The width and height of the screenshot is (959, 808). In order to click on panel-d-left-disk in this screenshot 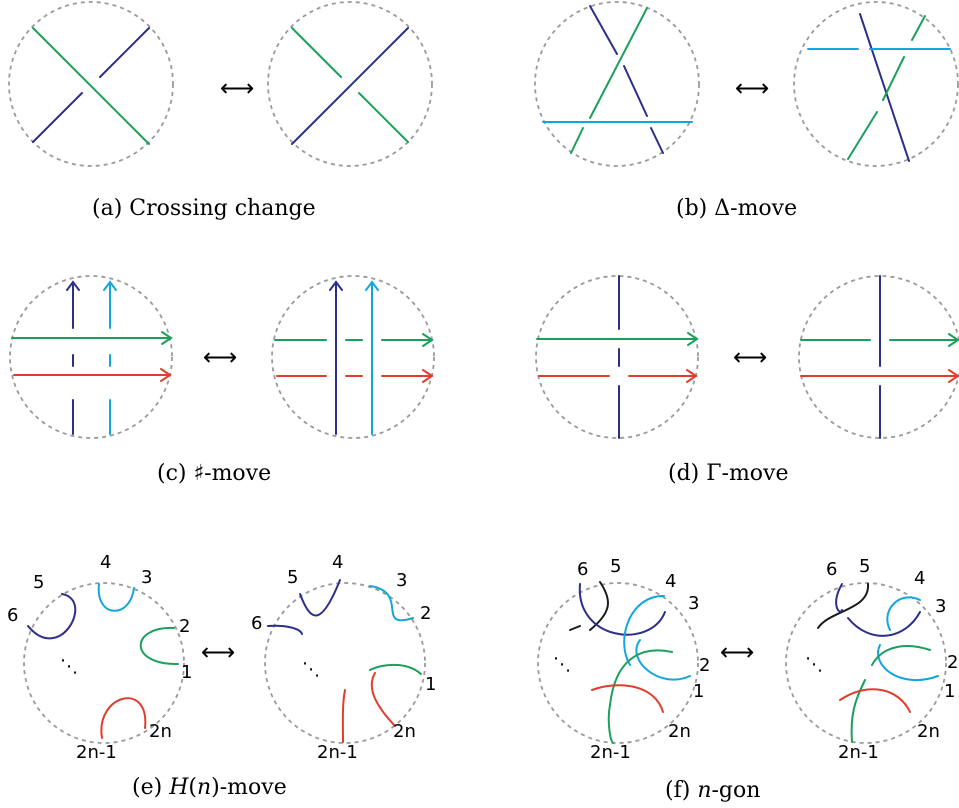, I will do `click(617, 357)`.